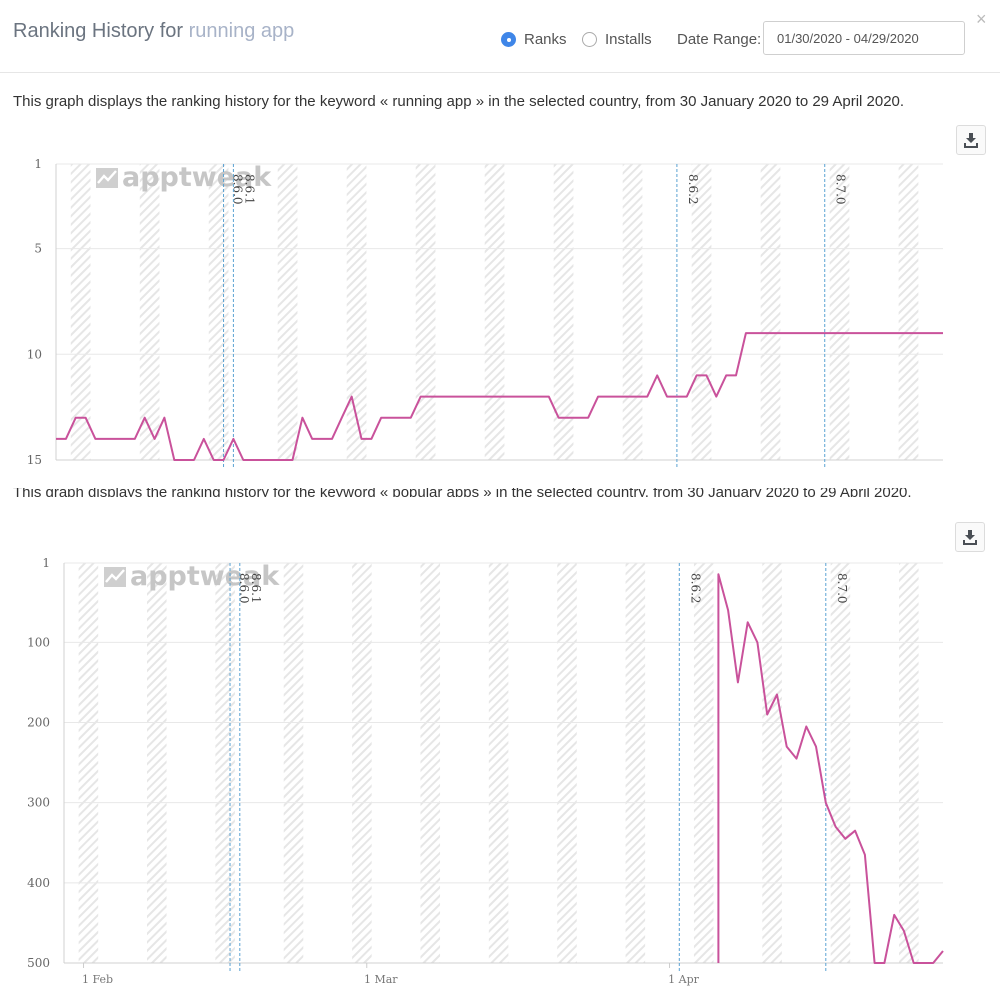  Describe the element at coordinates (98, 31) in the screenshot. I see `title-prefix: Ranking History for` at that location.